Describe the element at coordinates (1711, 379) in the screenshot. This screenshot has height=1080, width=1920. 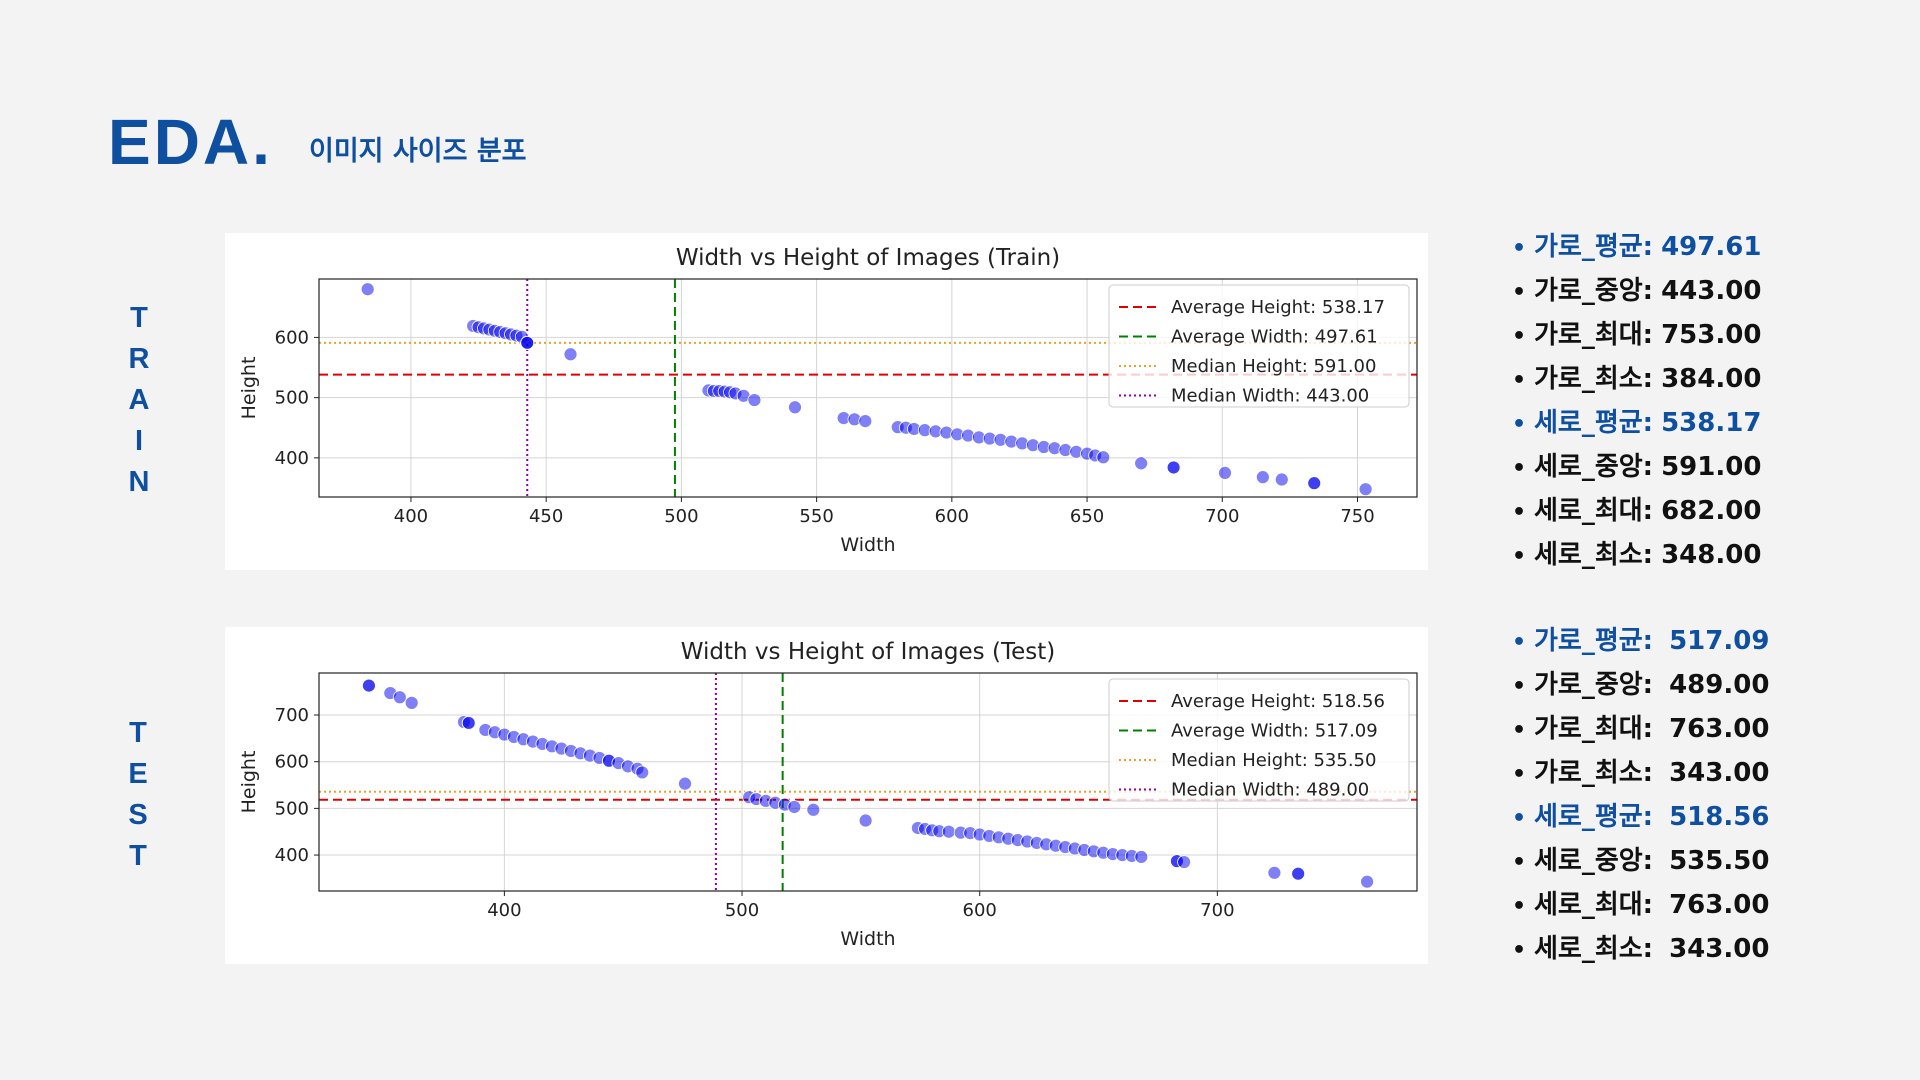
I see `stat-value: 384.00` at that location.